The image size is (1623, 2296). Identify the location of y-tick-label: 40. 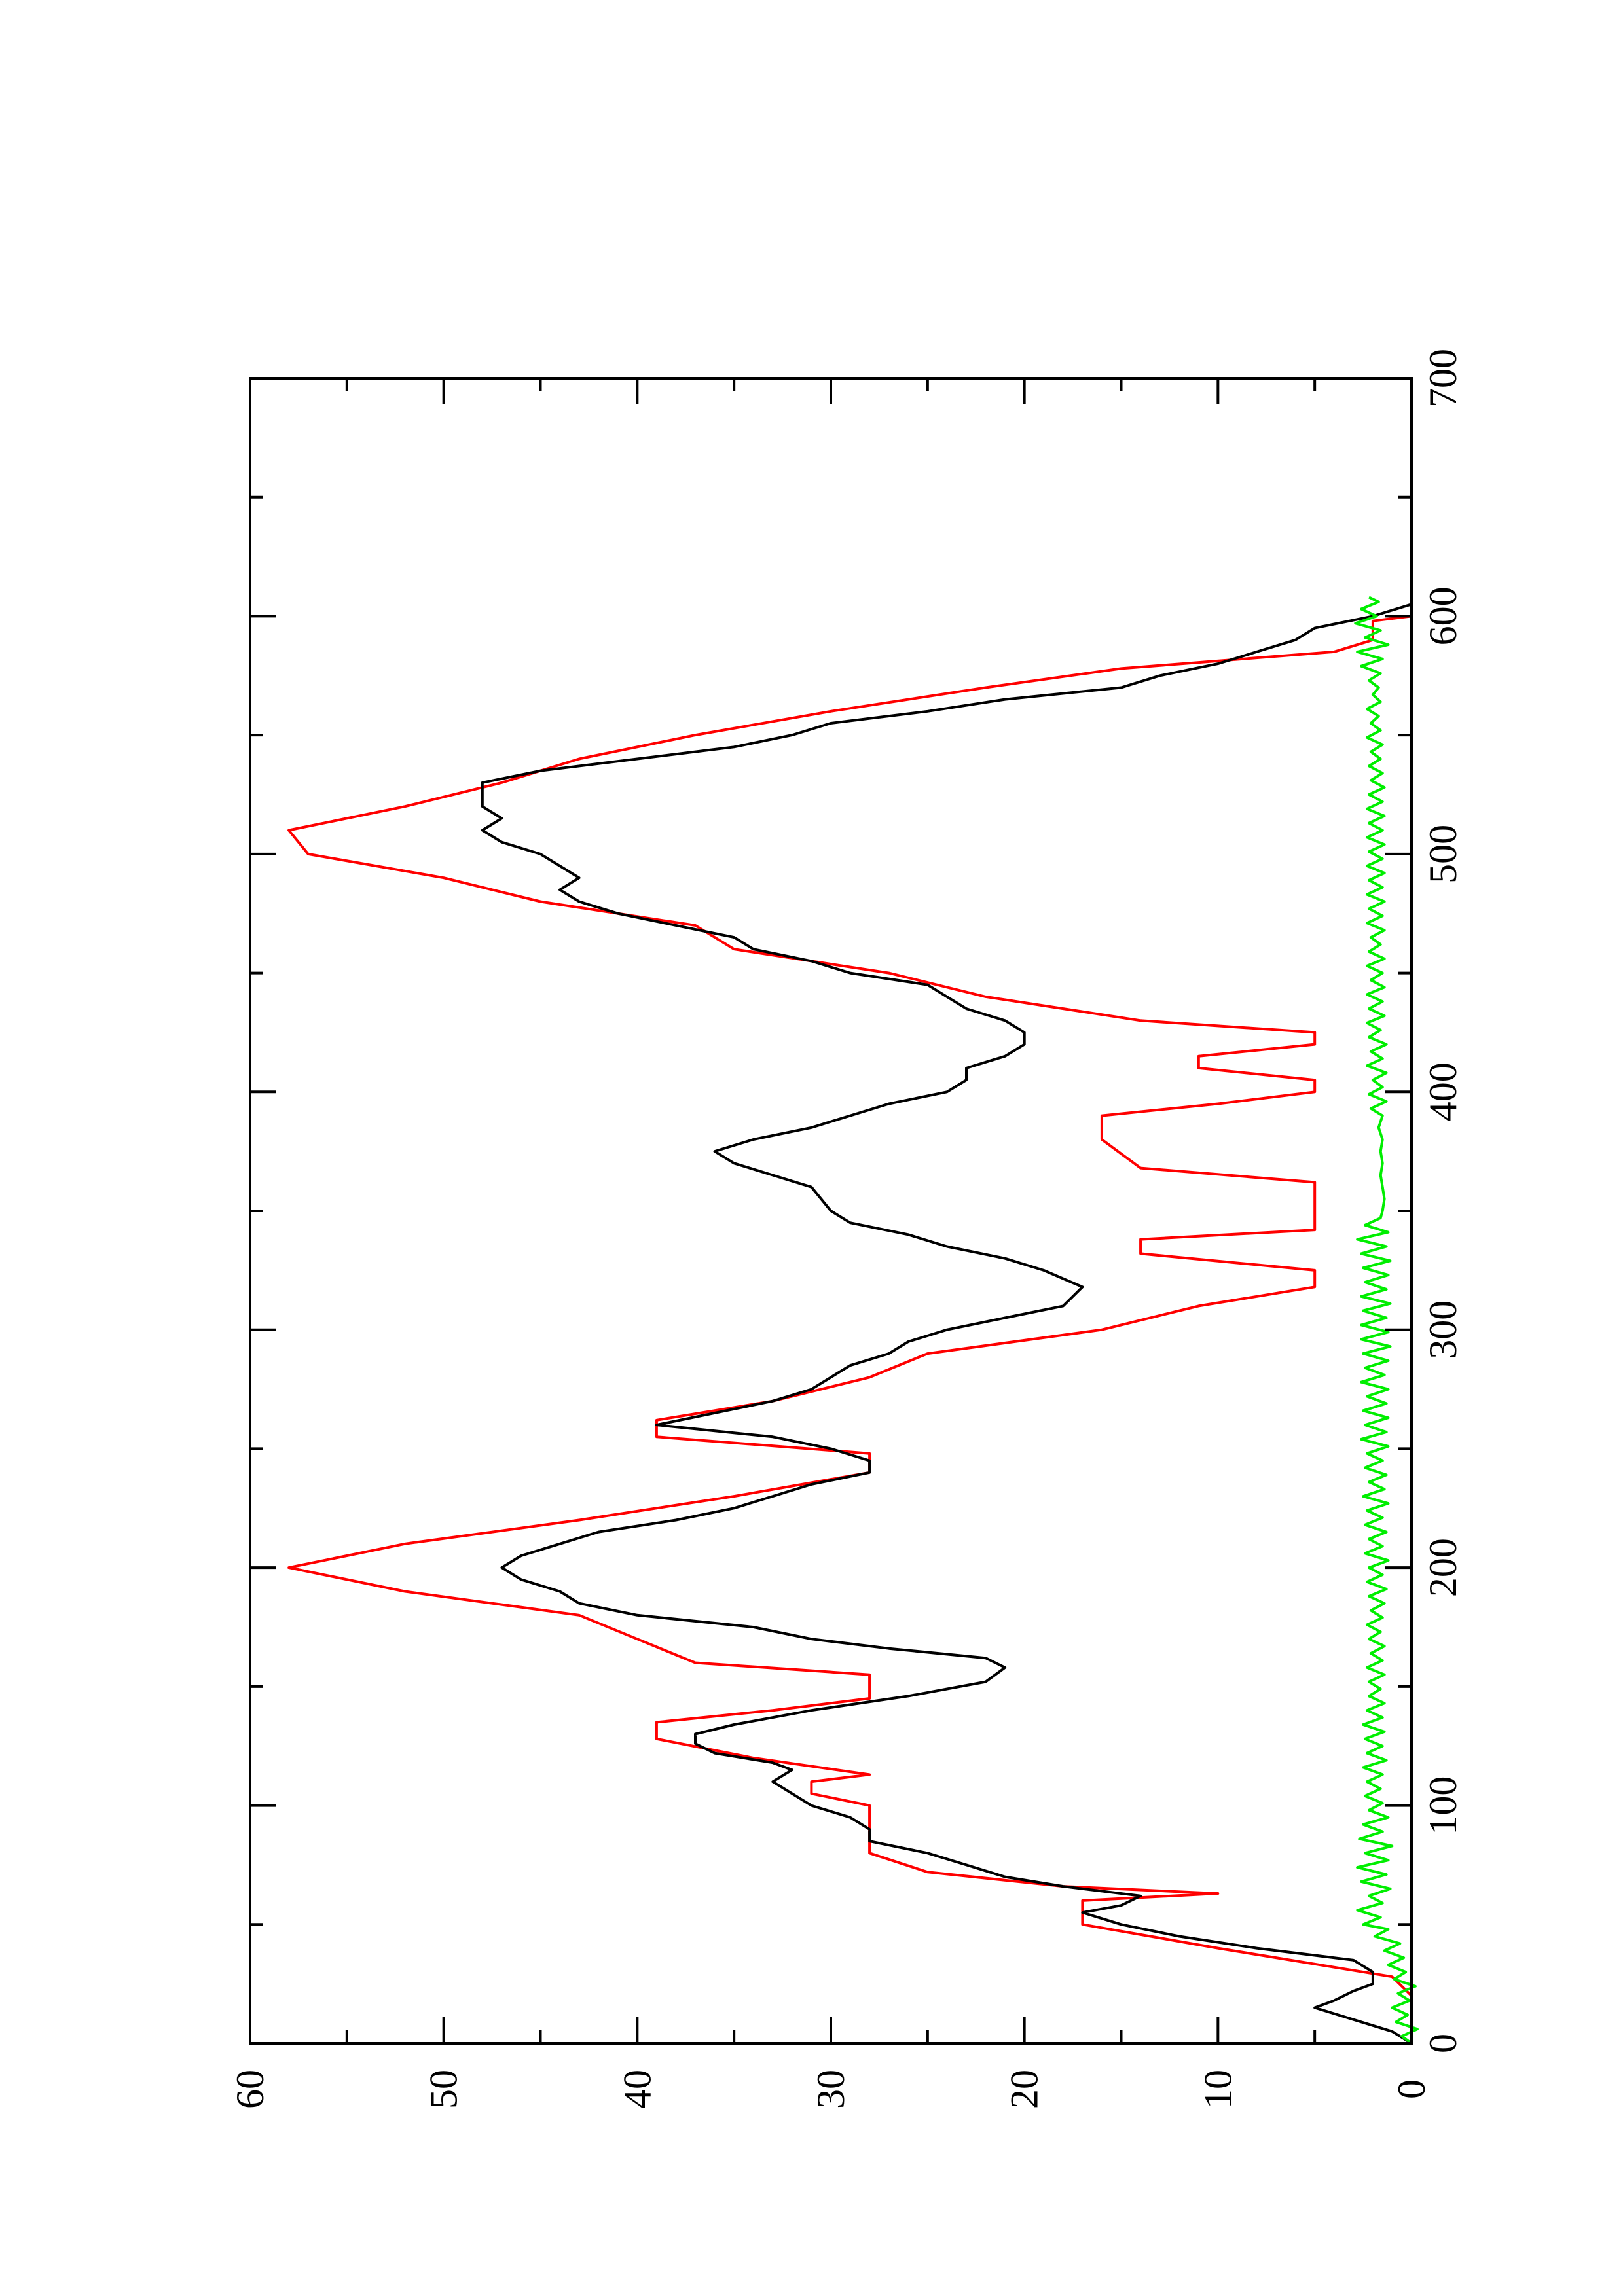
(637, 2089).